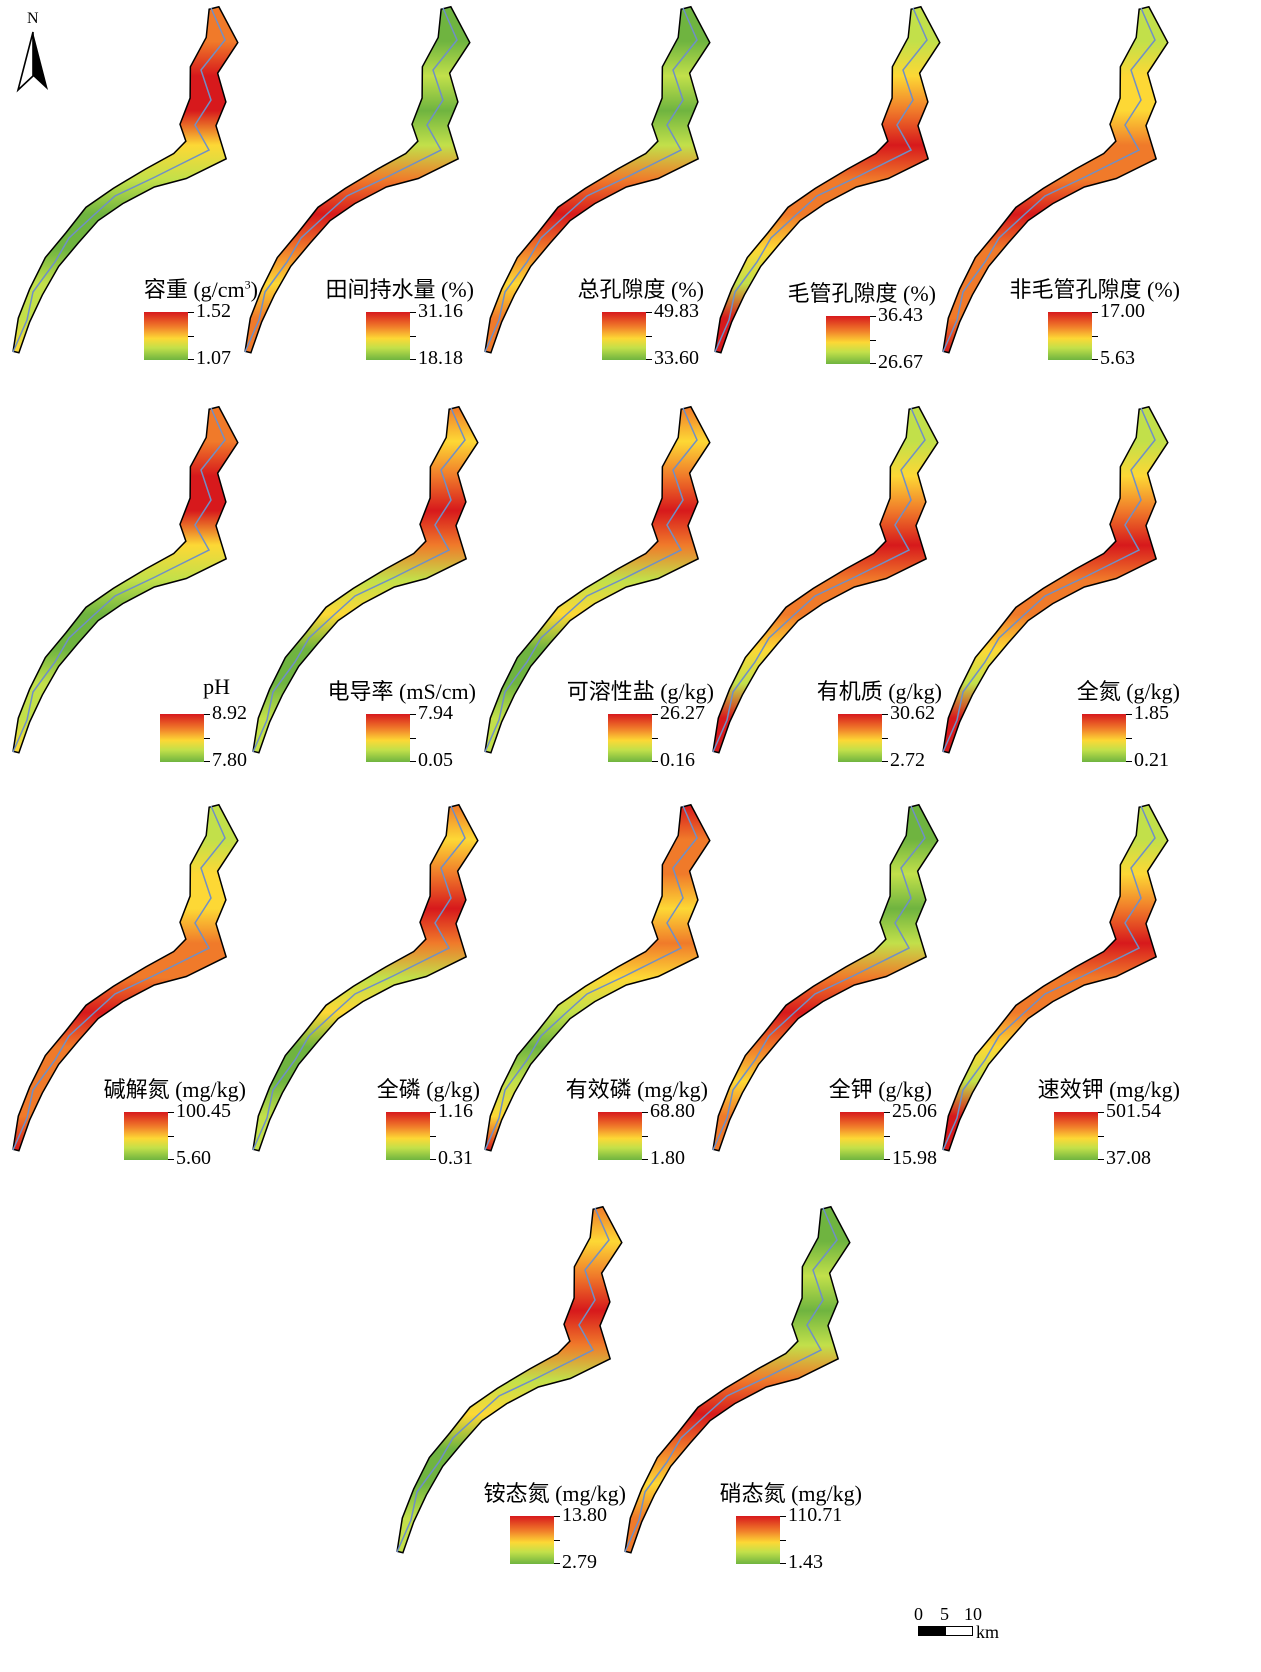 The image size is (1261, 1672). I want to click on legend-min: 2.79, so click(579, 1562).